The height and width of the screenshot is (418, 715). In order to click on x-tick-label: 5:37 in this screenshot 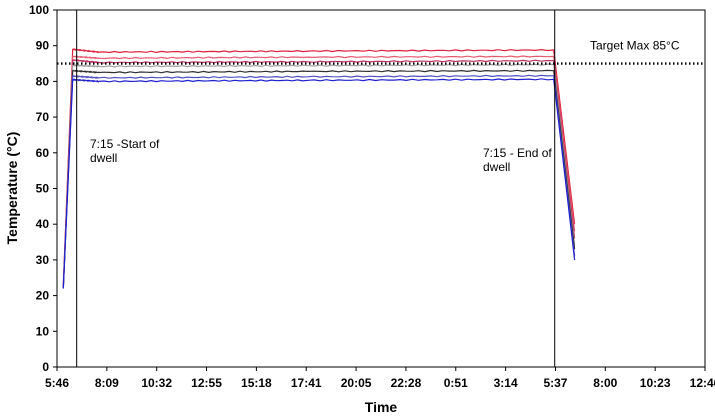, I will do `click(555, 383)`.